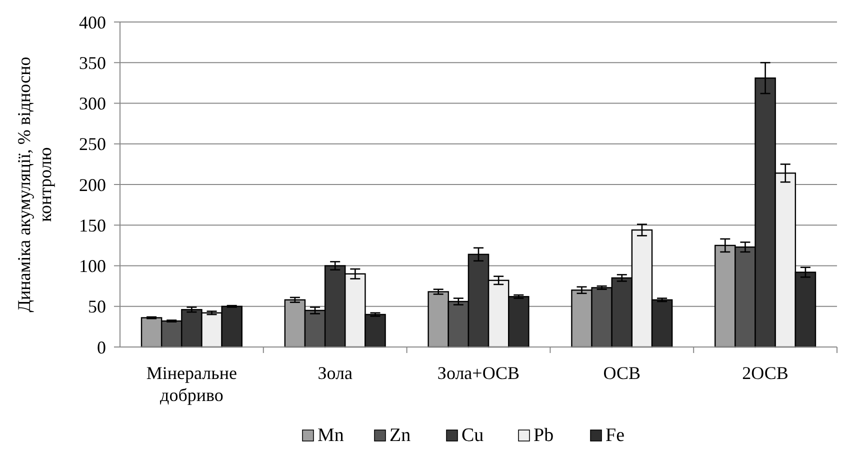 The width and height of the screenshot is (845, 459). What do you see at coordinates (97, 306) in the screenshot?
I see `y-tick-label: 50` at bounding box center [97, 306].